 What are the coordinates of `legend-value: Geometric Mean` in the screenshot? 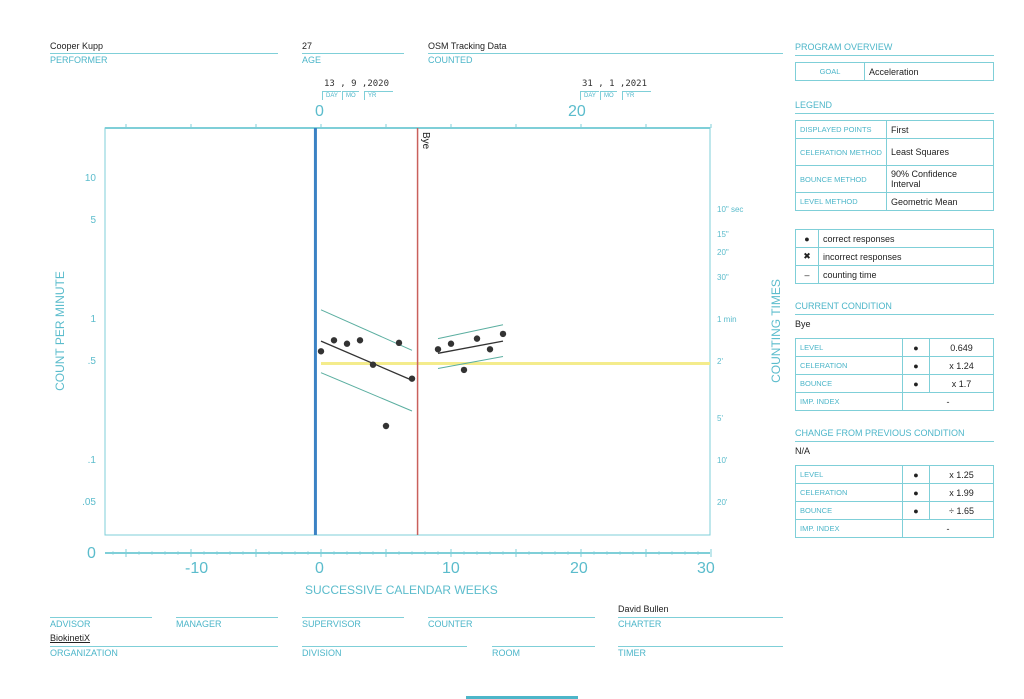 It's located at (940, 201).